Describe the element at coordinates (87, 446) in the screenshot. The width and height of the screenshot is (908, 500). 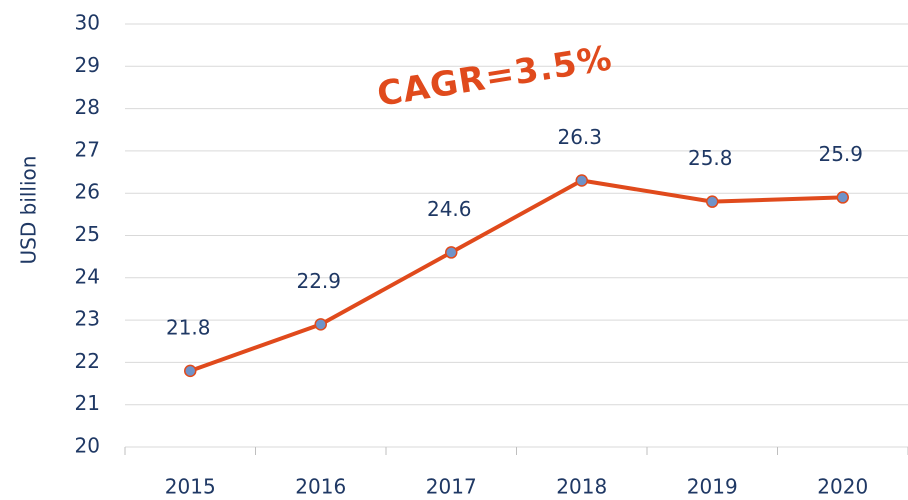
I see `y-tick-label: 20` at that location.